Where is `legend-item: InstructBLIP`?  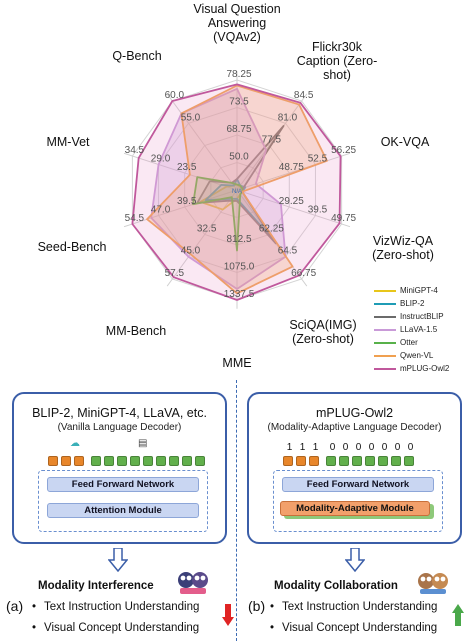 legend-item: InstructBLIP is located at coordinates (422, 316).